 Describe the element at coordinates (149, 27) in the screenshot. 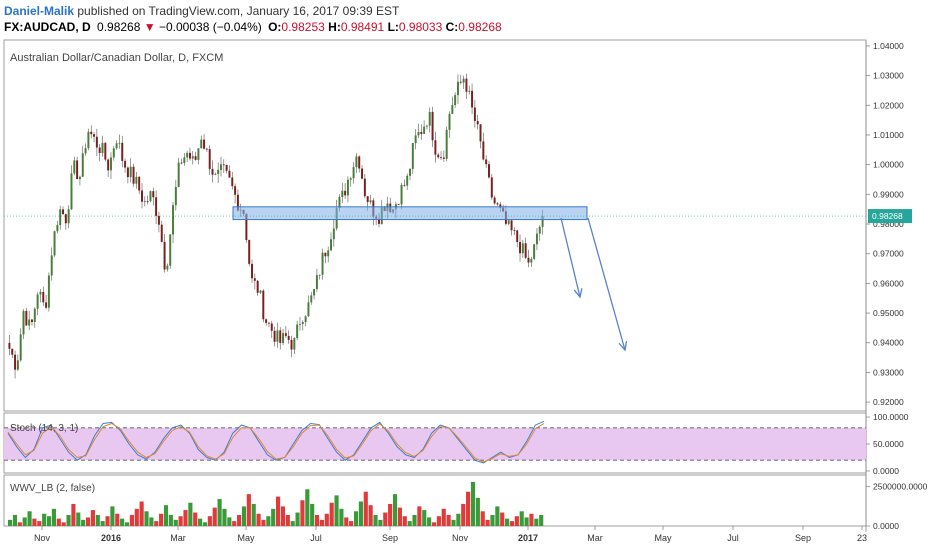

I see `change-arrow-icon: ▼` at that location.